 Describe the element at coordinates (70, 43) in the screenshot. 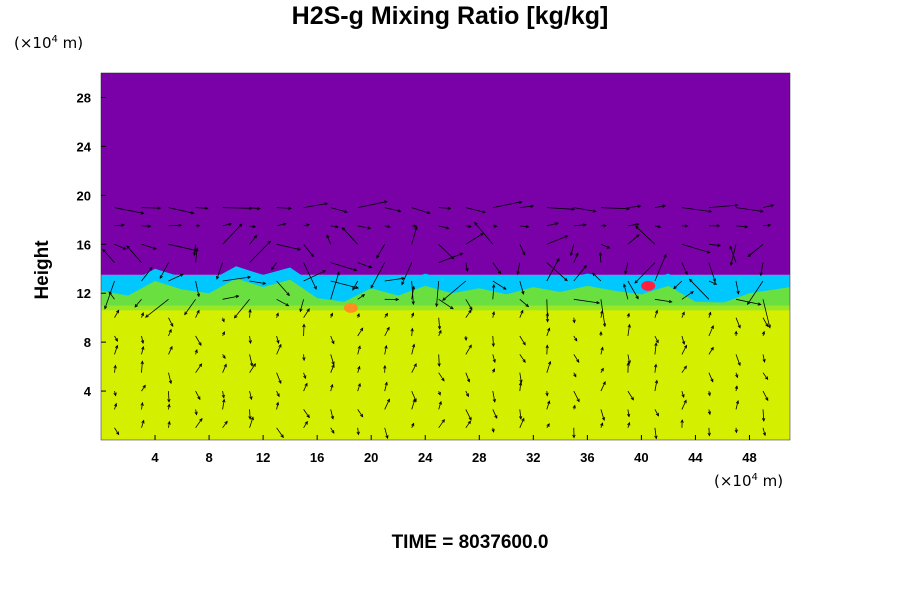

I see `y-unit-suffix: m)` at that location.